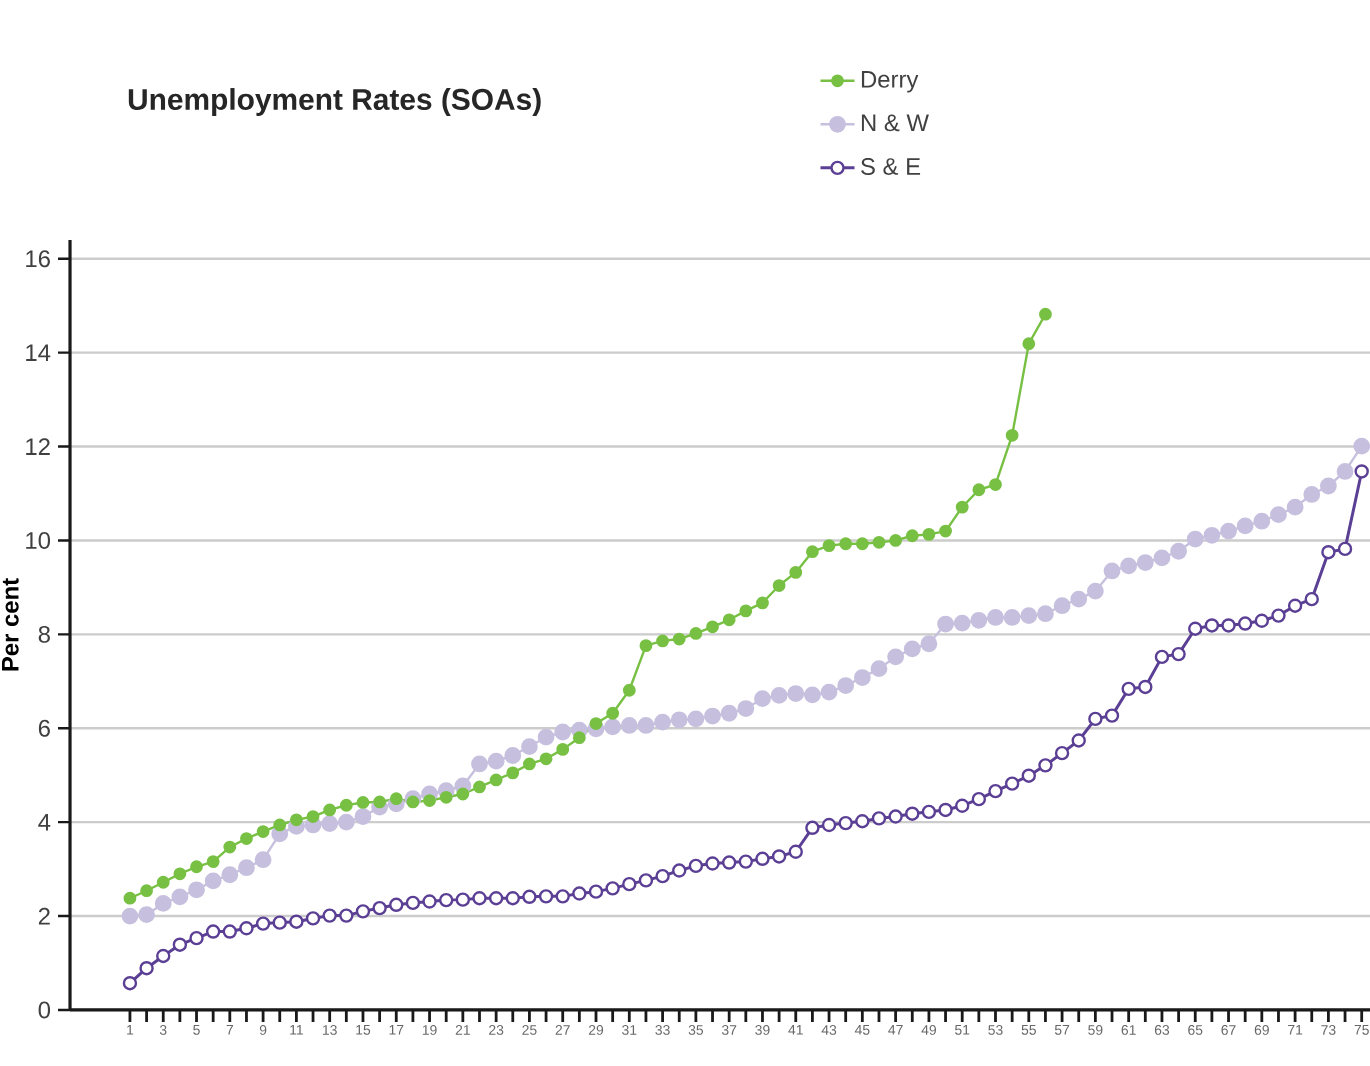  What do you see at coordinates (38, 352) in the screenshot?
I see `y-tick-label: 14` at bounding box center [38, 352].